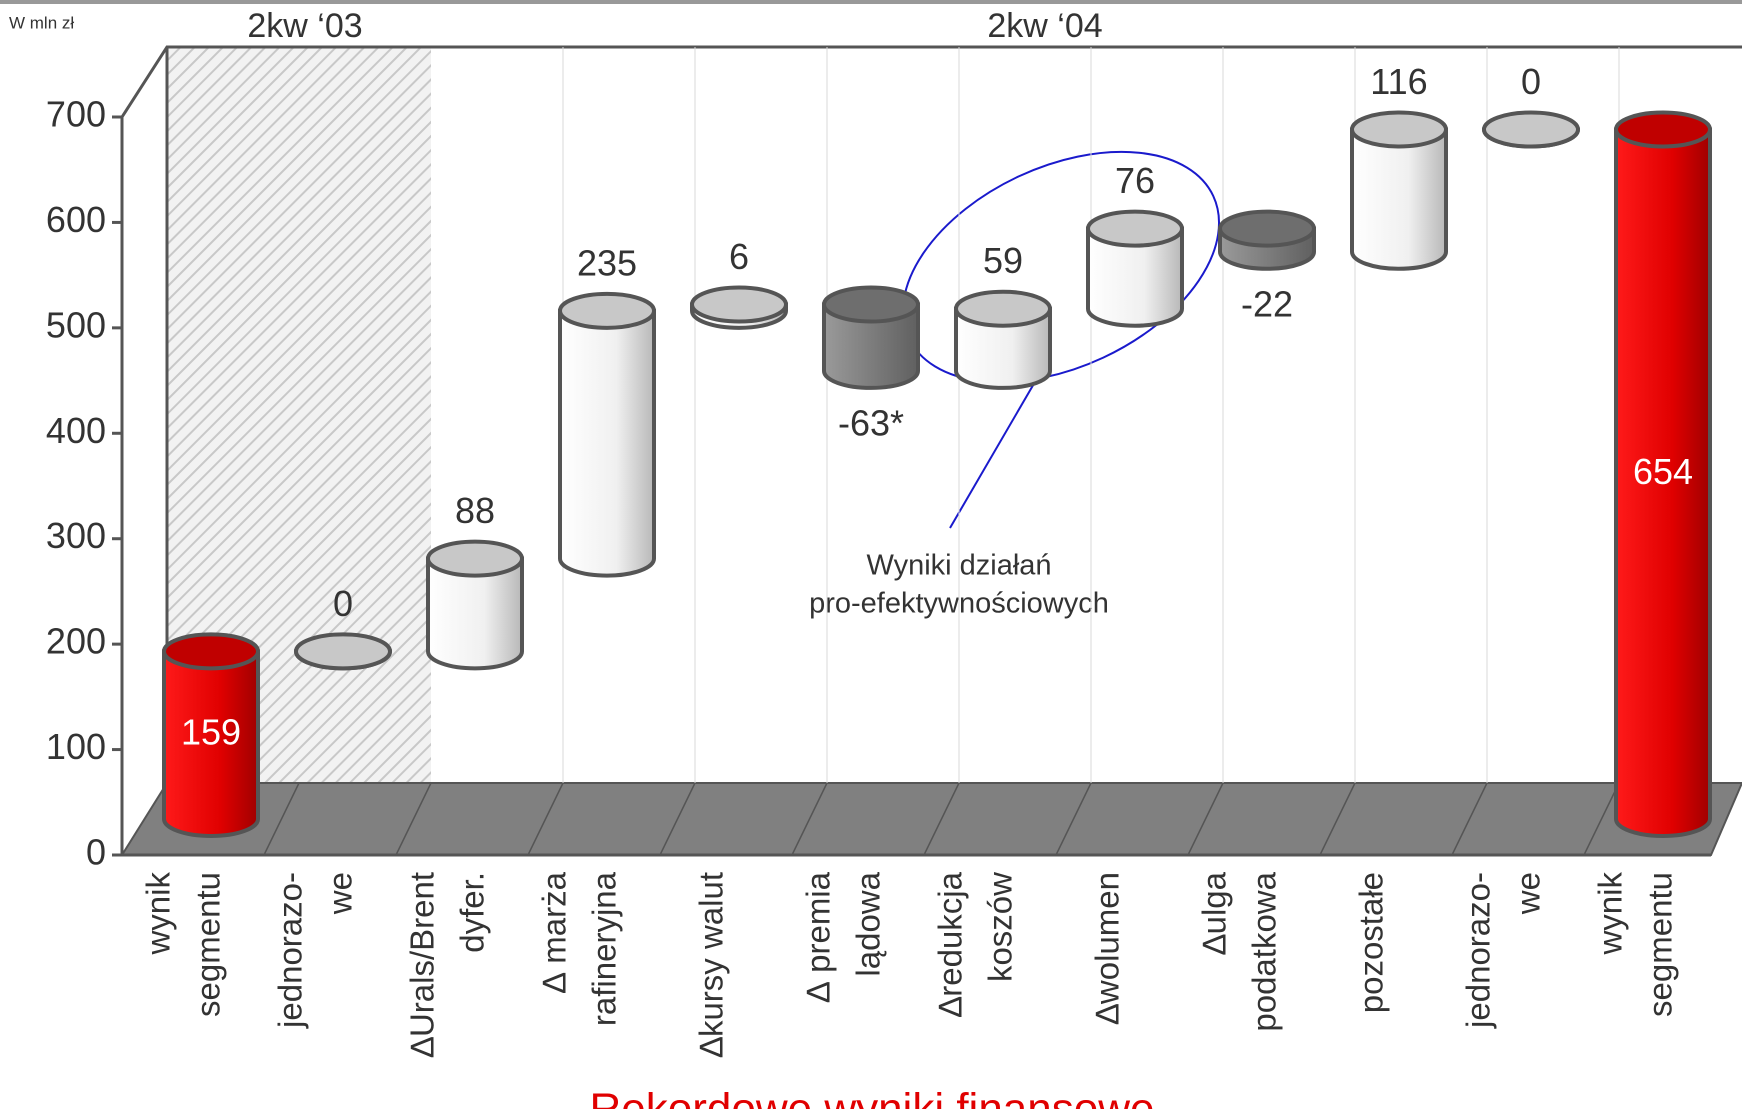 Image resolution: width=1742 pixels, height=1109 pixels. I want to click on y-tick-label: 100, so click(76, 746).